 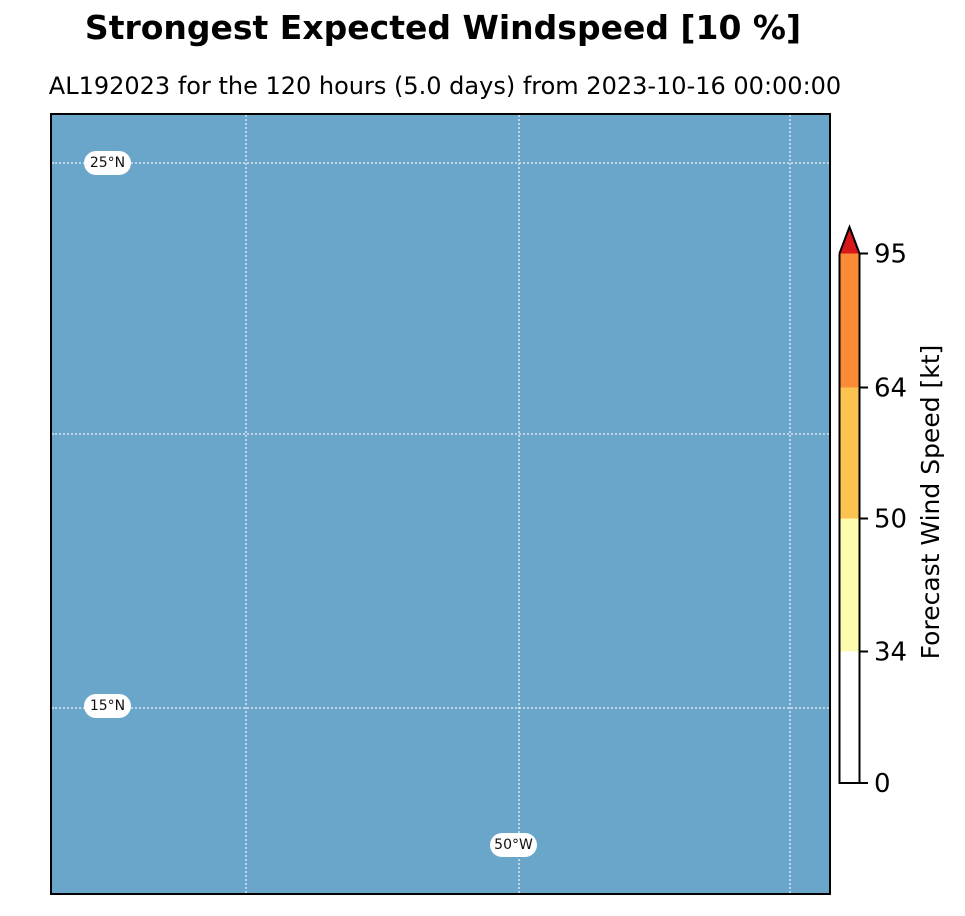 I want to click on lat-label-pill-25n: 25°N, so click(x=107, y=163).